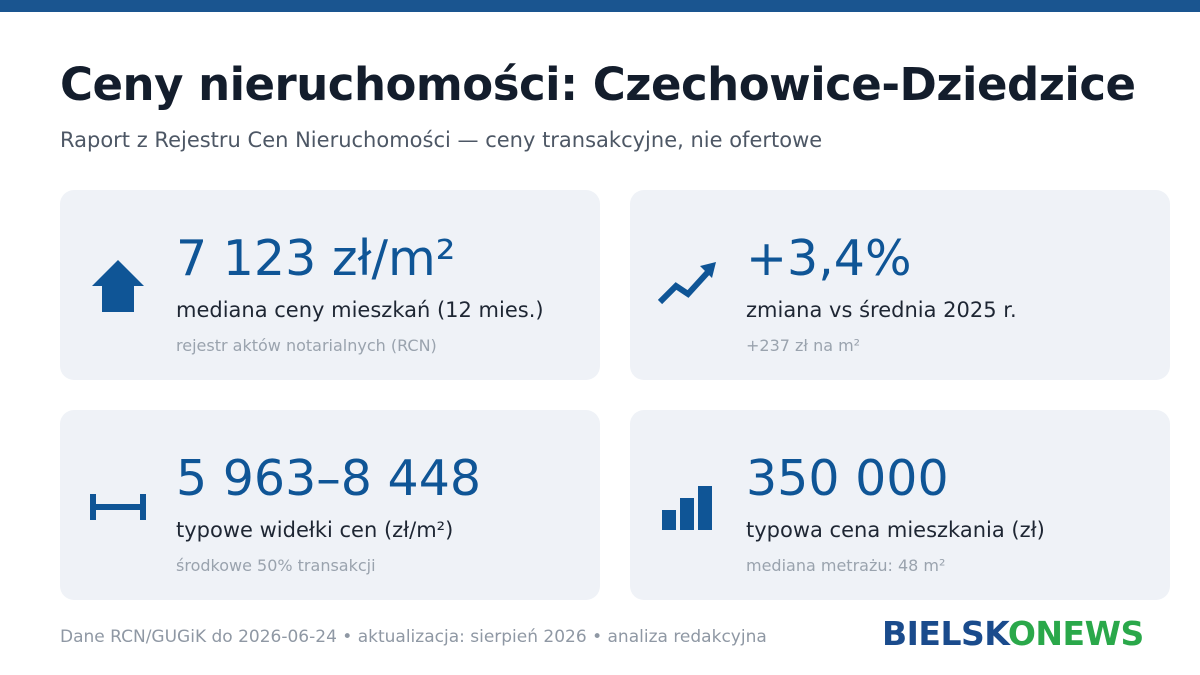 The image size is (1200, 675). I want to click on logo-part: BIELSK, so click(945, 633).